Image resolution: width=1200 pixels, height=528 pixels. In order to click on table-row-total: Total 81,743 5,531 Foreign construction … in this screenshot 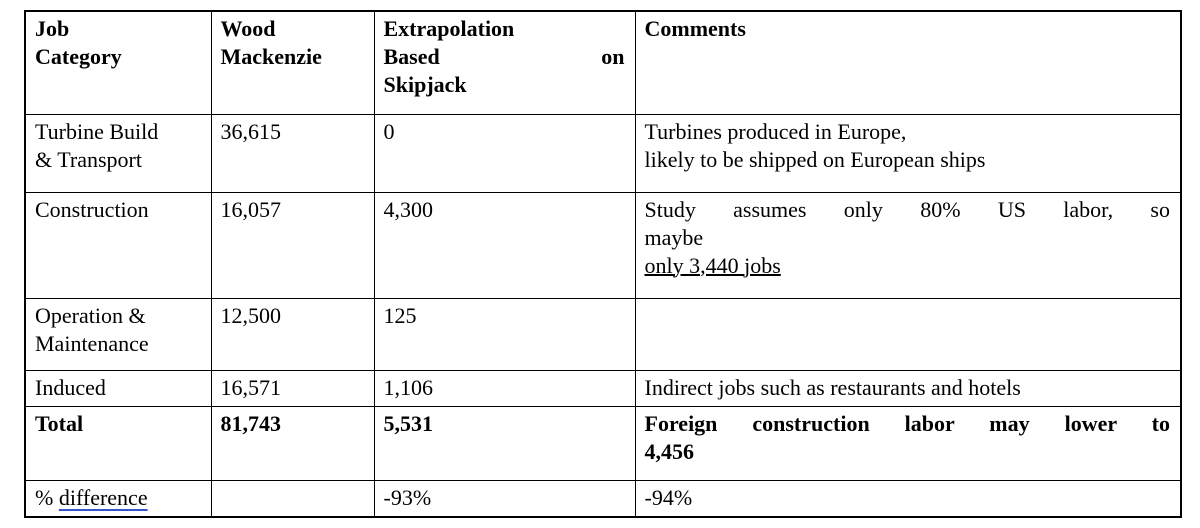, I will do `click(603, 443)`.